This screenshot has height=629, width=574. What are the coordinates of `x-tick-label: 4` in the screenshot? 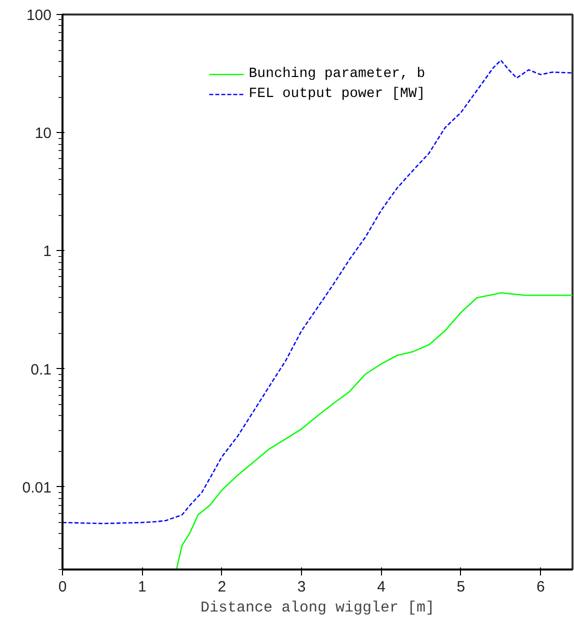 It's located at (381, 587).